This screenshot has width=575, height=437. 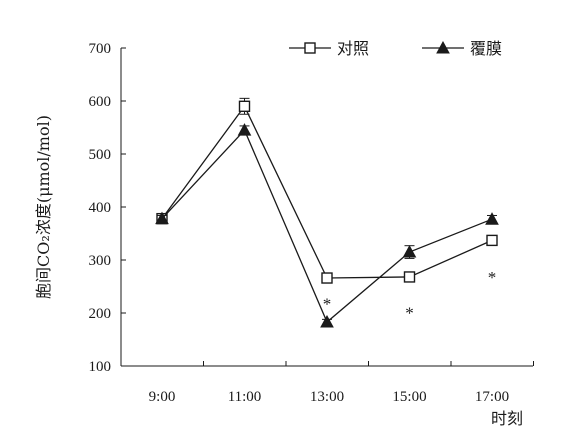 What do you see at coordinates (409, 397) in the screenshot?
I see `x-tick-label: 15:00` at bounding box center [409, 397].